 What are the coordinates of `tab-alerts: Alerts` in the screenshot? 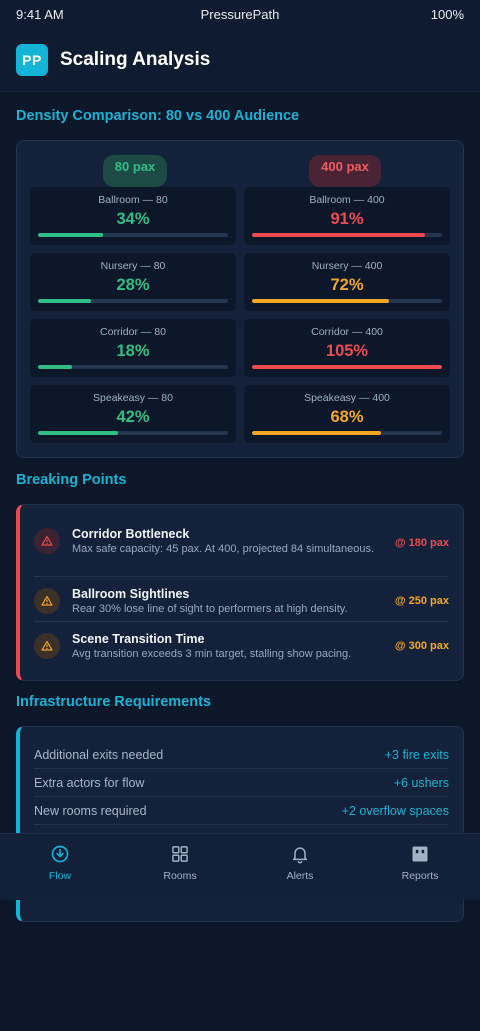 It's located at (300, 867).